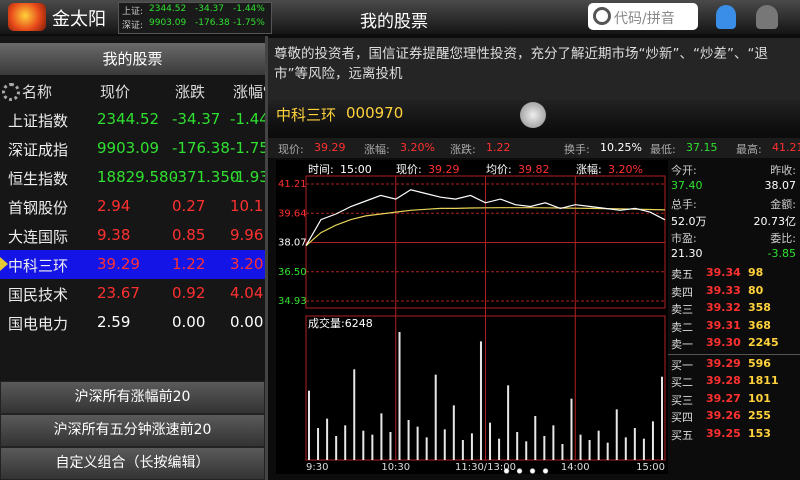 This screenshot has width=800, height=480. I want to click on chart-header-label: 涨幅:, so click(589, 169).